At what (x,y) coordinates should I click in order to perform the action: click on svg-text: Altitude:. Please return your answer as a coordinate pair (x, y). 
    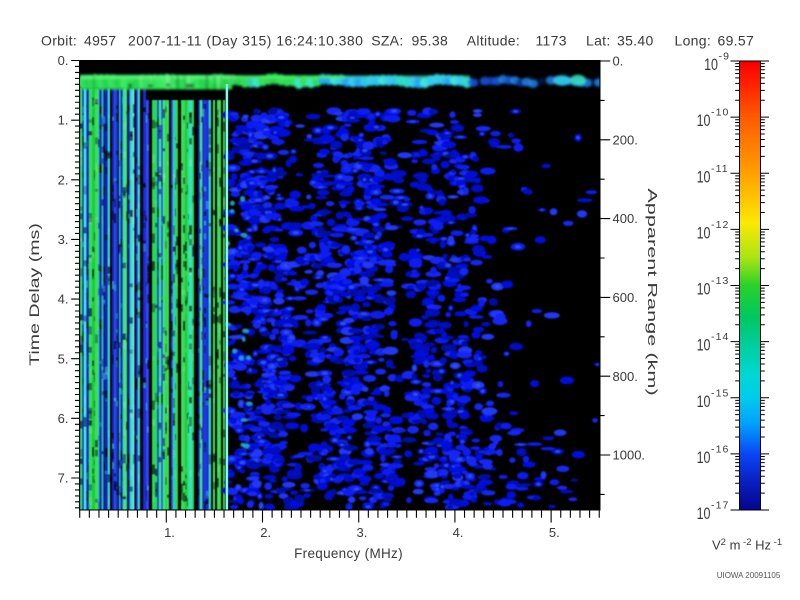
    Looking at the image, I should click on (493, 40).